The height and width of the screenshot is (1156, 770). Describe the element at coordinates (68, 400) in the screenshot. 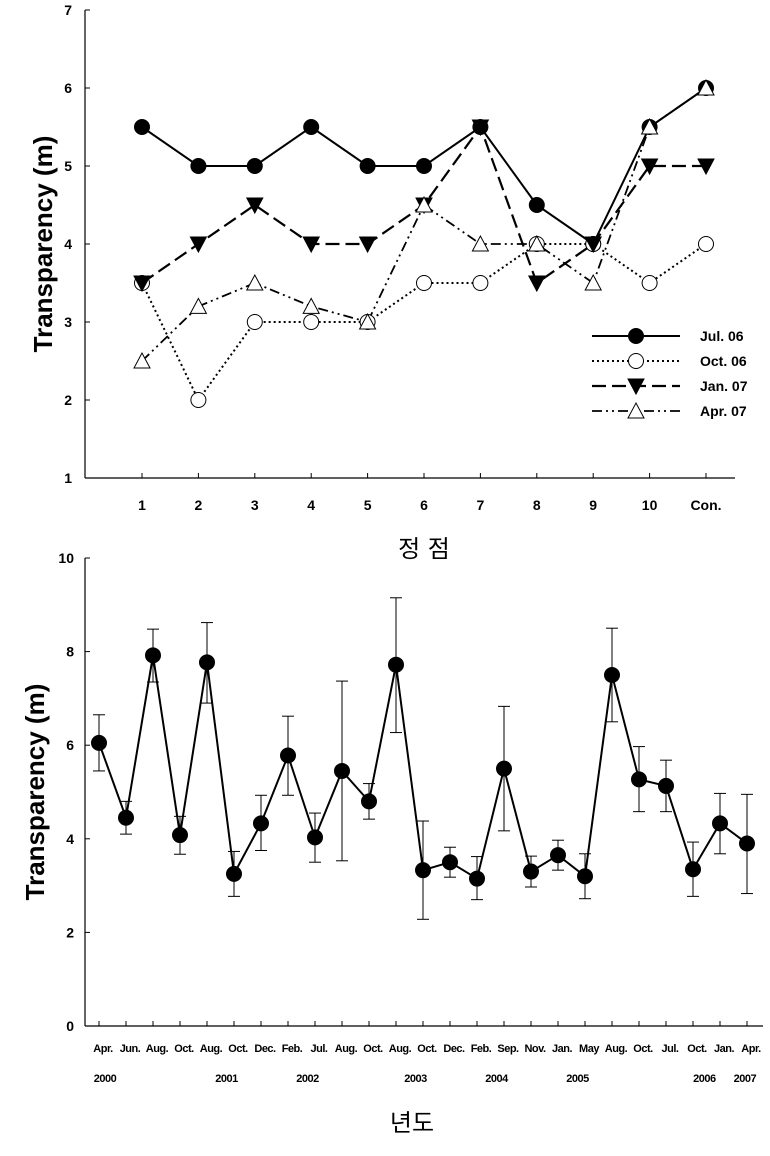

I see `chart-1-ytick-label: 2` at that location.